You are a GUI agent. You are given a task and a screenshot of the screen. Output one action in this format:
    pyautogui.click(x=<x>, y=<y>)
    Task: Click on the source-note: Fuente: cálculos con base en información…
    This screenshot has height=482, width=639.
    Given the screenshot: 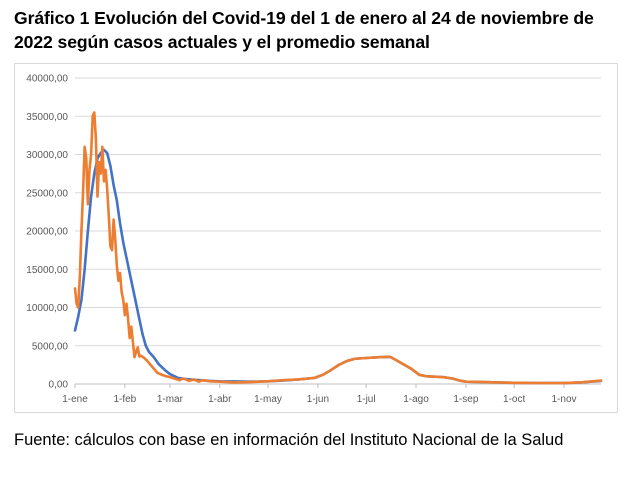 What is the action you would take?
    pyautogui.click(x=289, y=440)
    